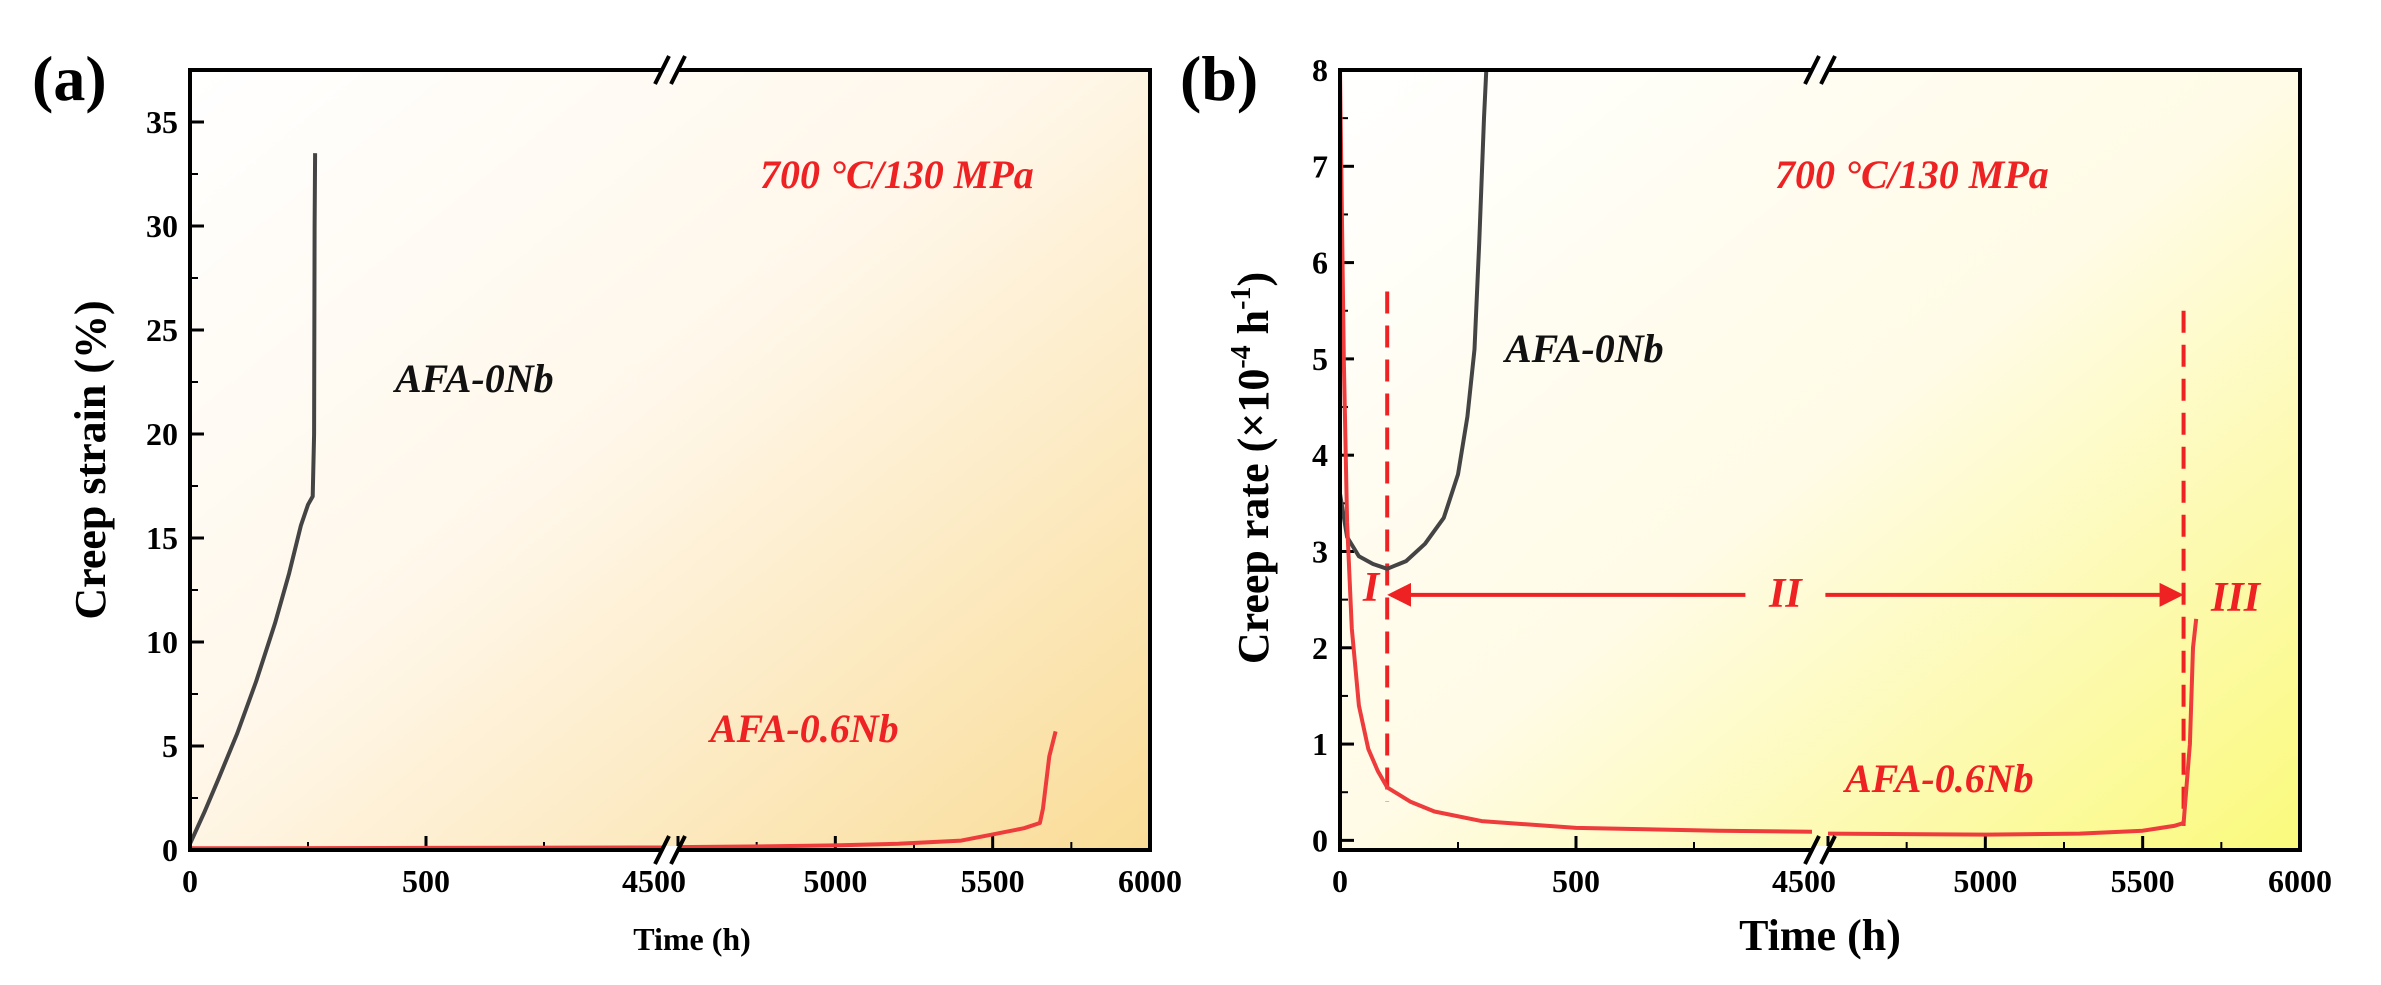 Image resolution: width=2381 pixels, height=985 pixels. I want to click on y-axis-label-mid: h, so click(1253, 327).